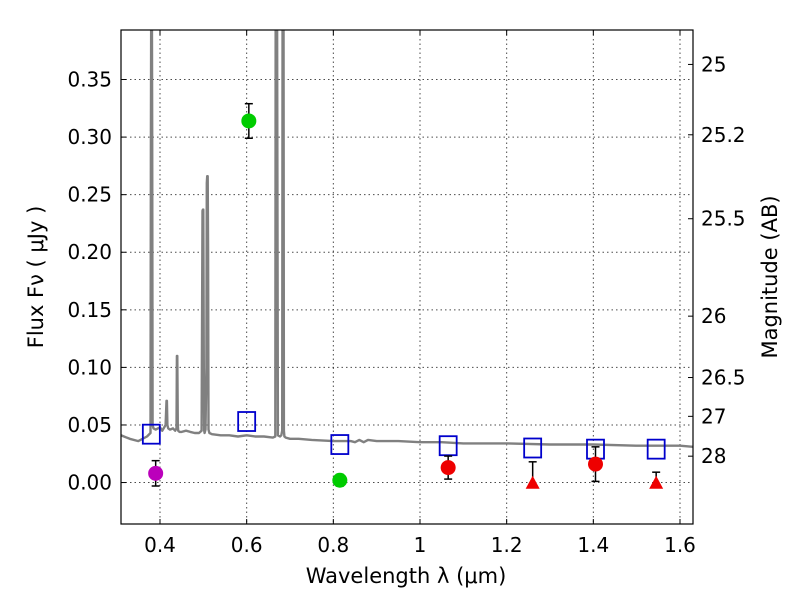 This screenshot has height=600, width=800. Describe the element at coordinates (160, 545) in the screenshot. I see `x-tick-label: 0.4` at that location.